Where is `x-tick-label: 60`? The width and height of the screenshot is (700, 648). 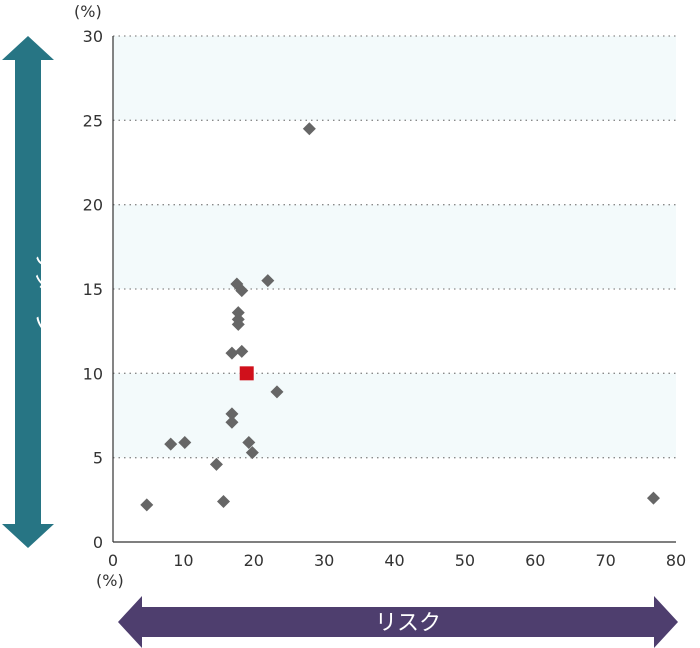
x-tick-label: 60 is located at coordinates (535, 560).